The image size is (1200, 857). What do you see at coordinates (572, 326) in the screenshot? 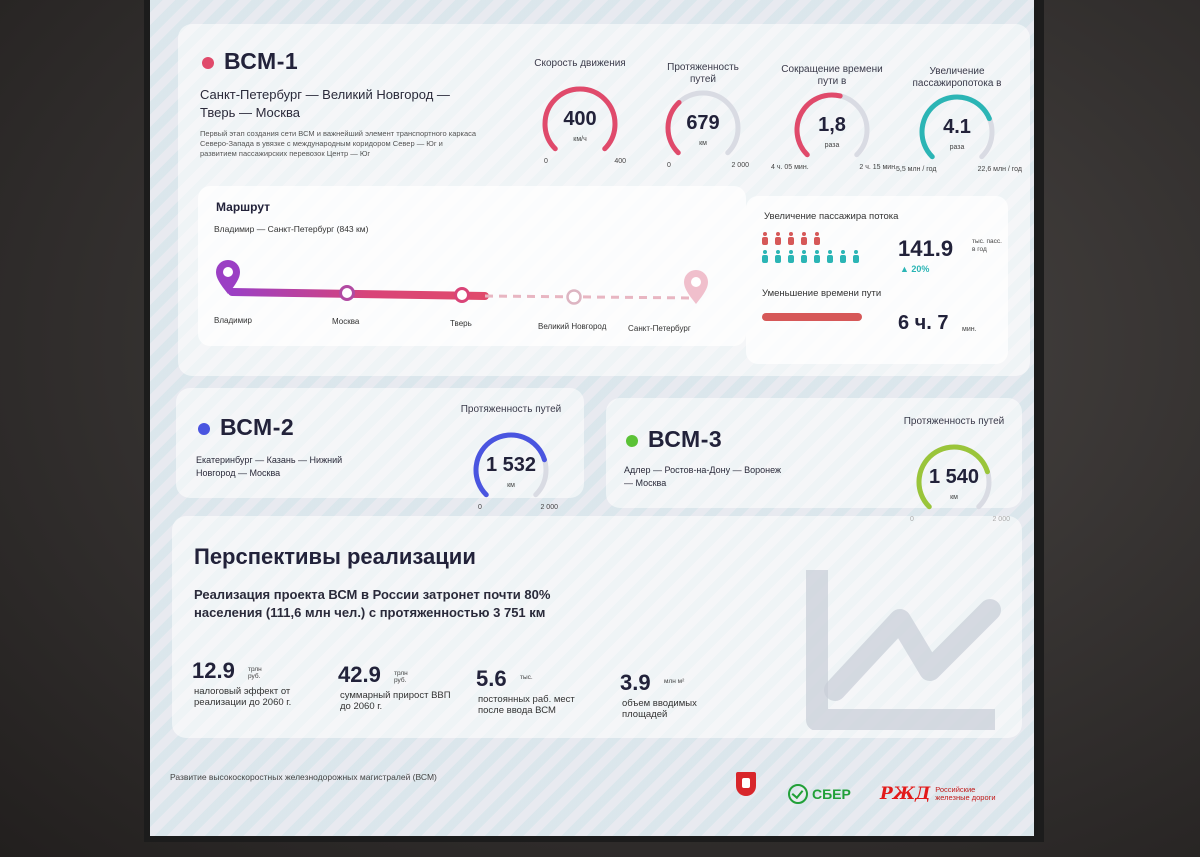
I see `station-label-novgorod: Великий Новгород` at bounding box center [572, 326].